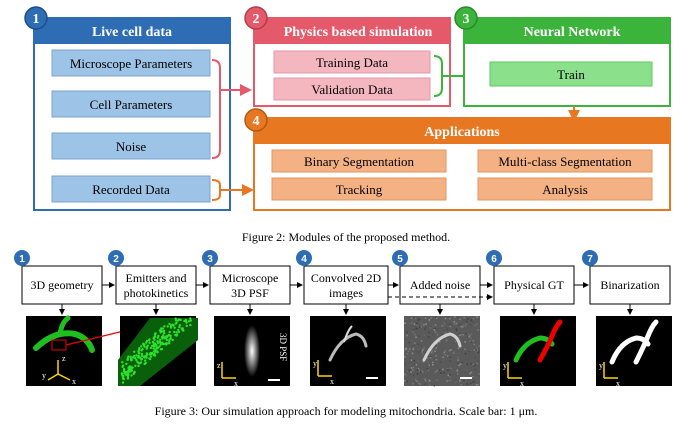  I want to click on svg-text: 5, so click(400, 259).